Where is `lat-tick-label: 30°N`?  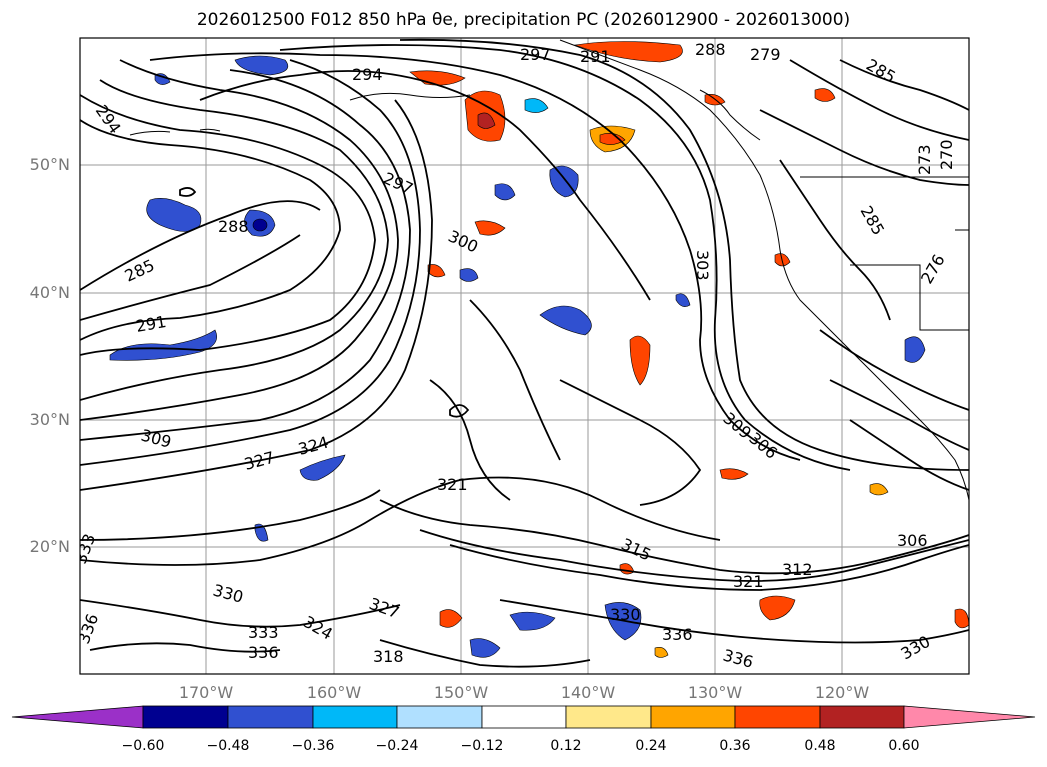 lat-tick-label: 30°N is located at coordinates (49, 419).